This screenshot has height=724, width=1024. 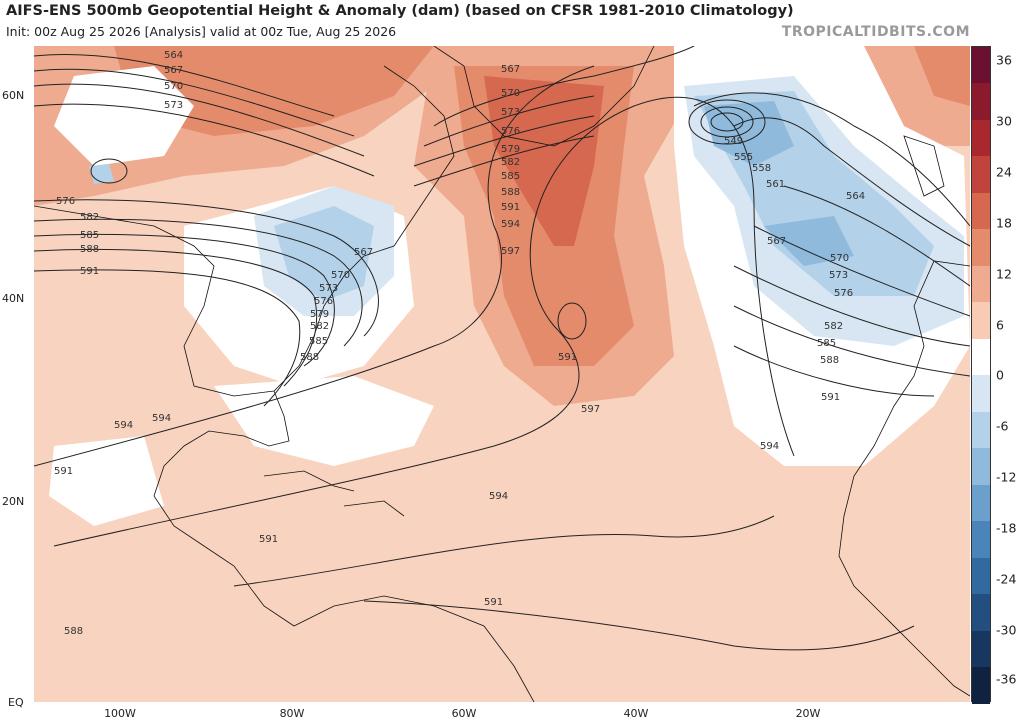 What do you see at coordinates (13, 501) in the screenshot?
I see `lat-label-20n: 20N` at bounding box center [13, 501].